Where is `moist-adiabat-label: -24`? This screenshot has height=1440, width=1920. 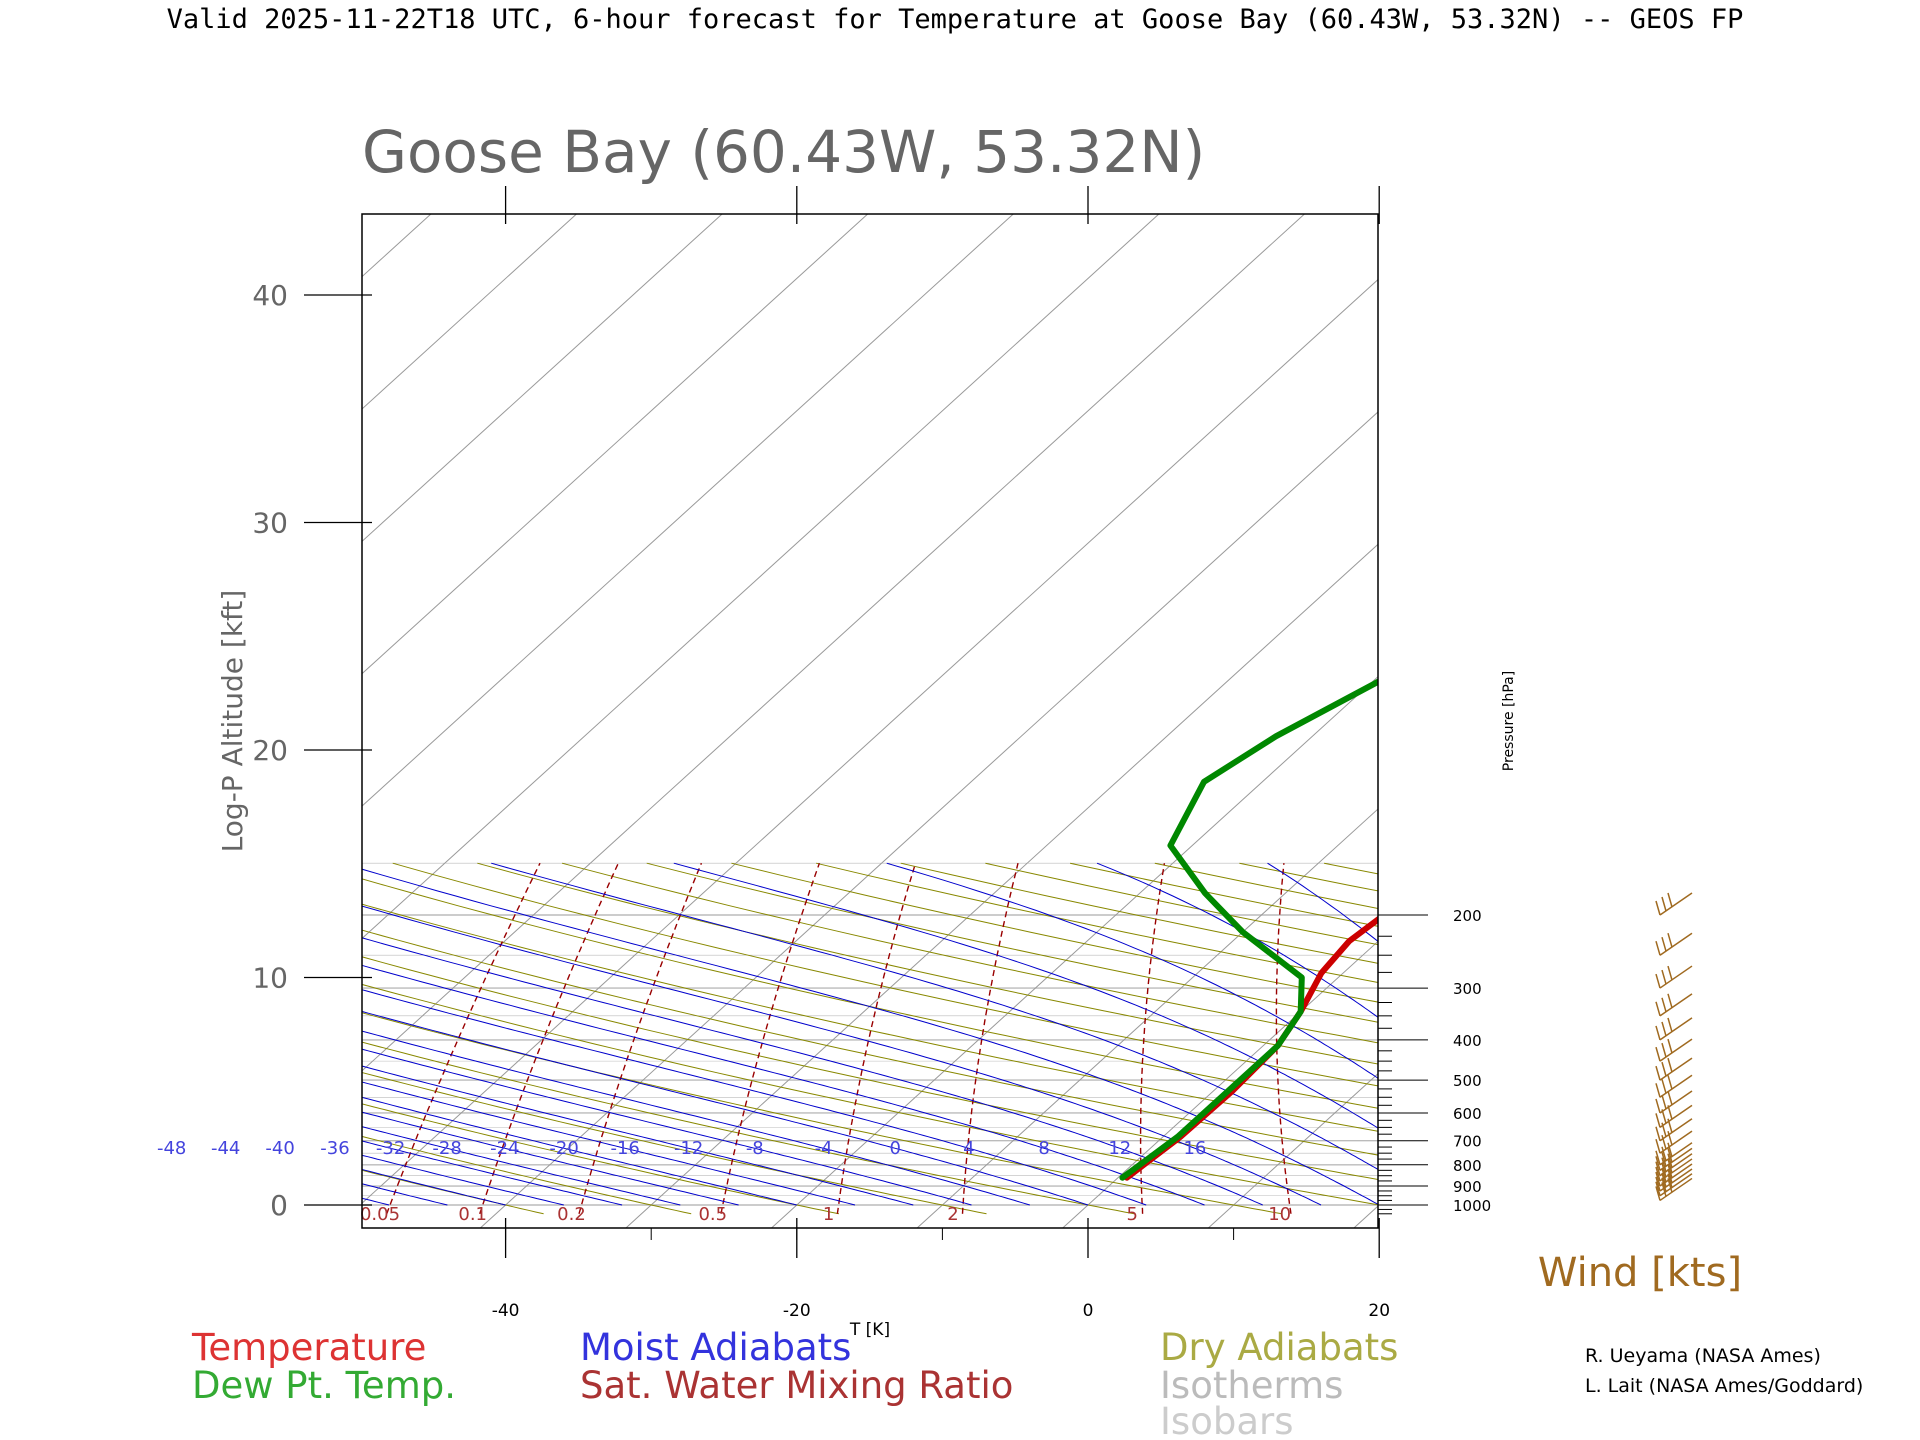 moist-adiabat-label: -24 is located at coordinates (504, 1148).